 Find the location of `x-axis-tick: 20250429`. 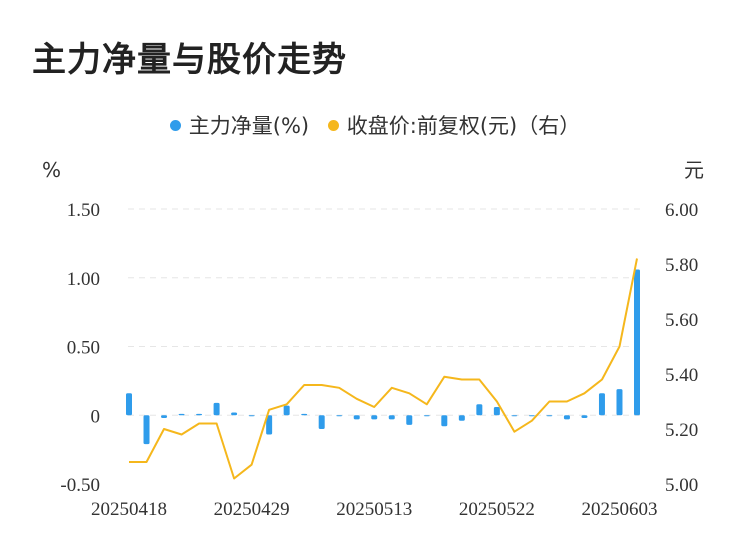

x-axis-tick: 20250429 is located at coordinates (252, 509).